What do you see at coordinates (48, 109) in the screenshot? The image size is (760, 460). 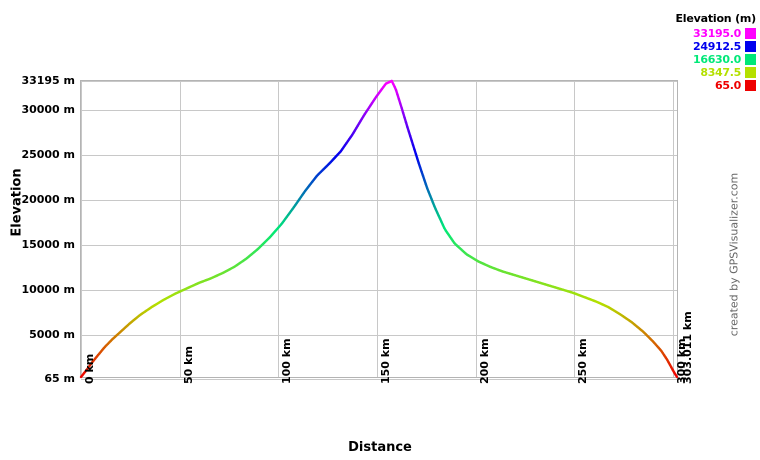 I see `y-axis-tick-label: 30000 m` at bounding box center [48, 109].